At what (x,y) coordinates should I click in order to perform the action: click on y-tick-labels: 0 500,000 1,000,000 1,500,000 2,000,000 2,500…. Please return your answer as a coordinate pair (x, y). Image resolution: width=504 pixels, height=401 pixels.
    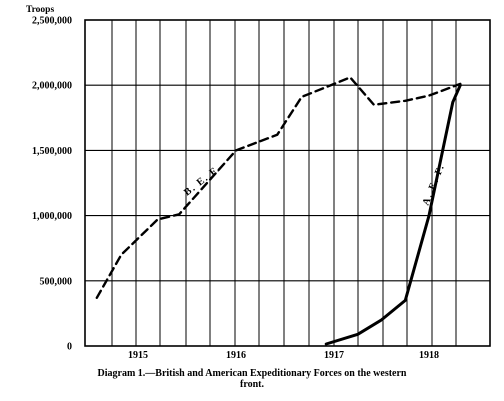
    Looking at the image, I should click on (52, 184).